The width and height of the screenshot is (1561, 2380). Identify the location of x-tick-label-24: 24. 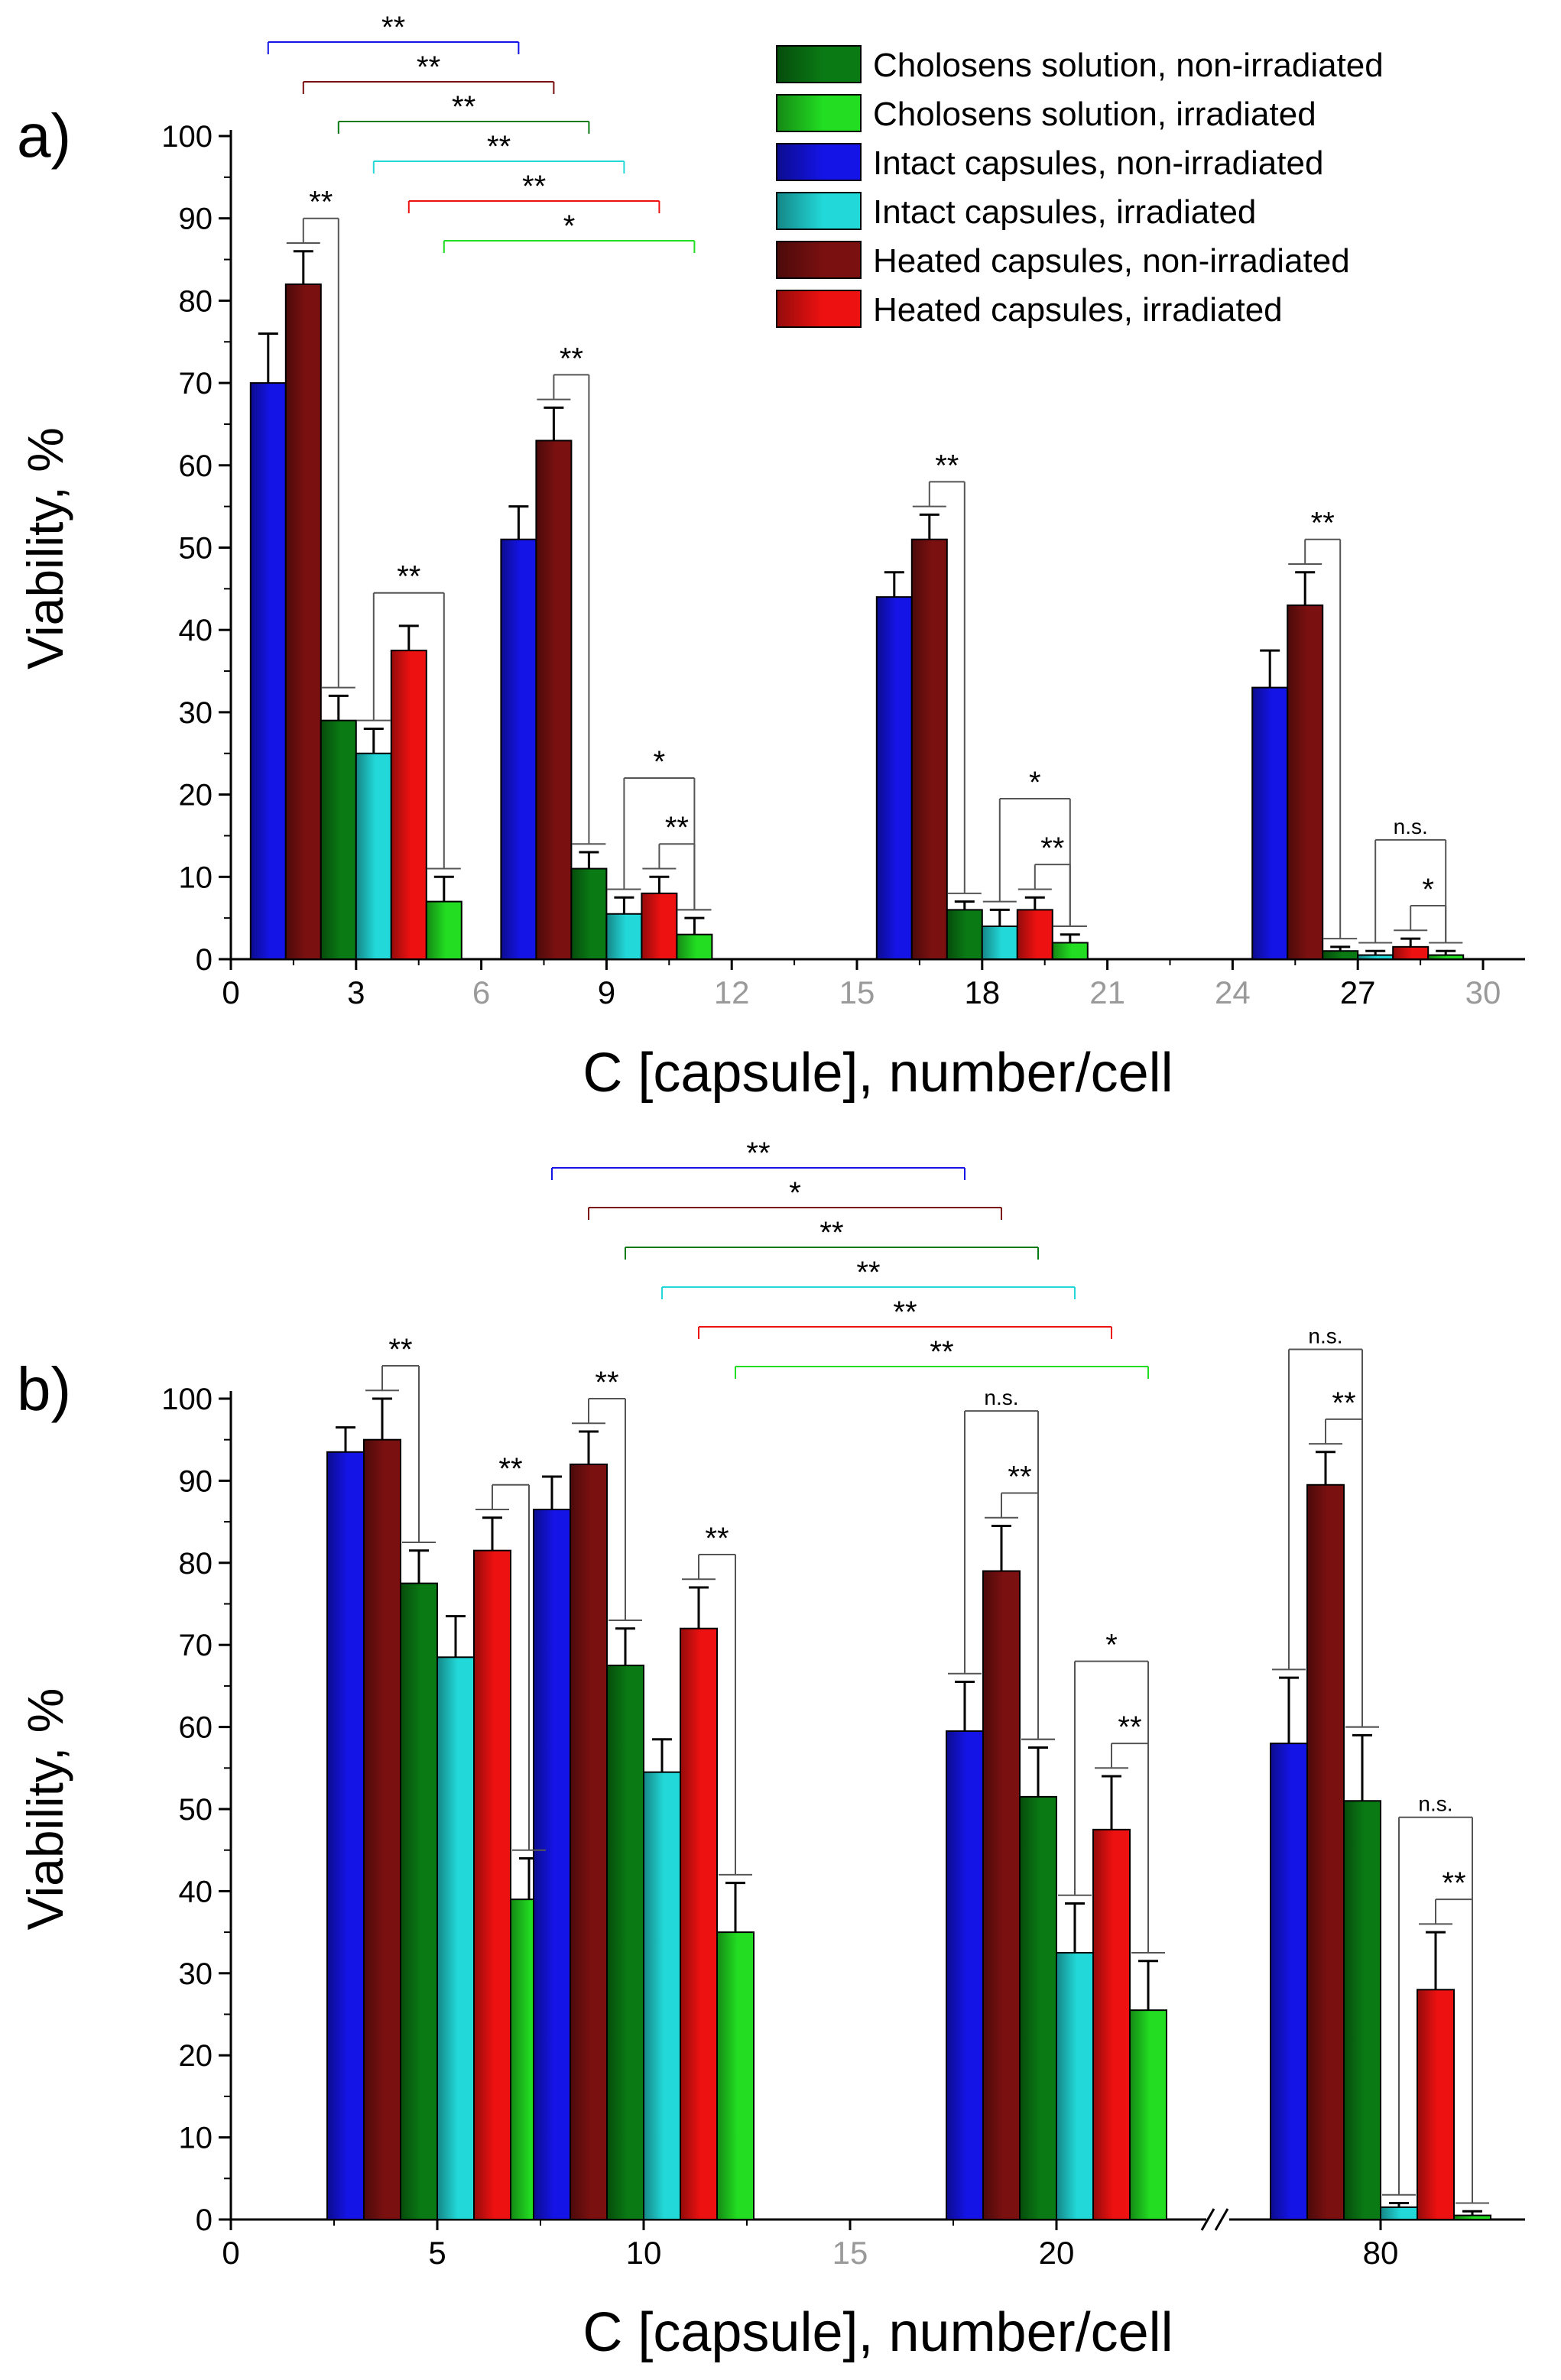
(1233, 992).